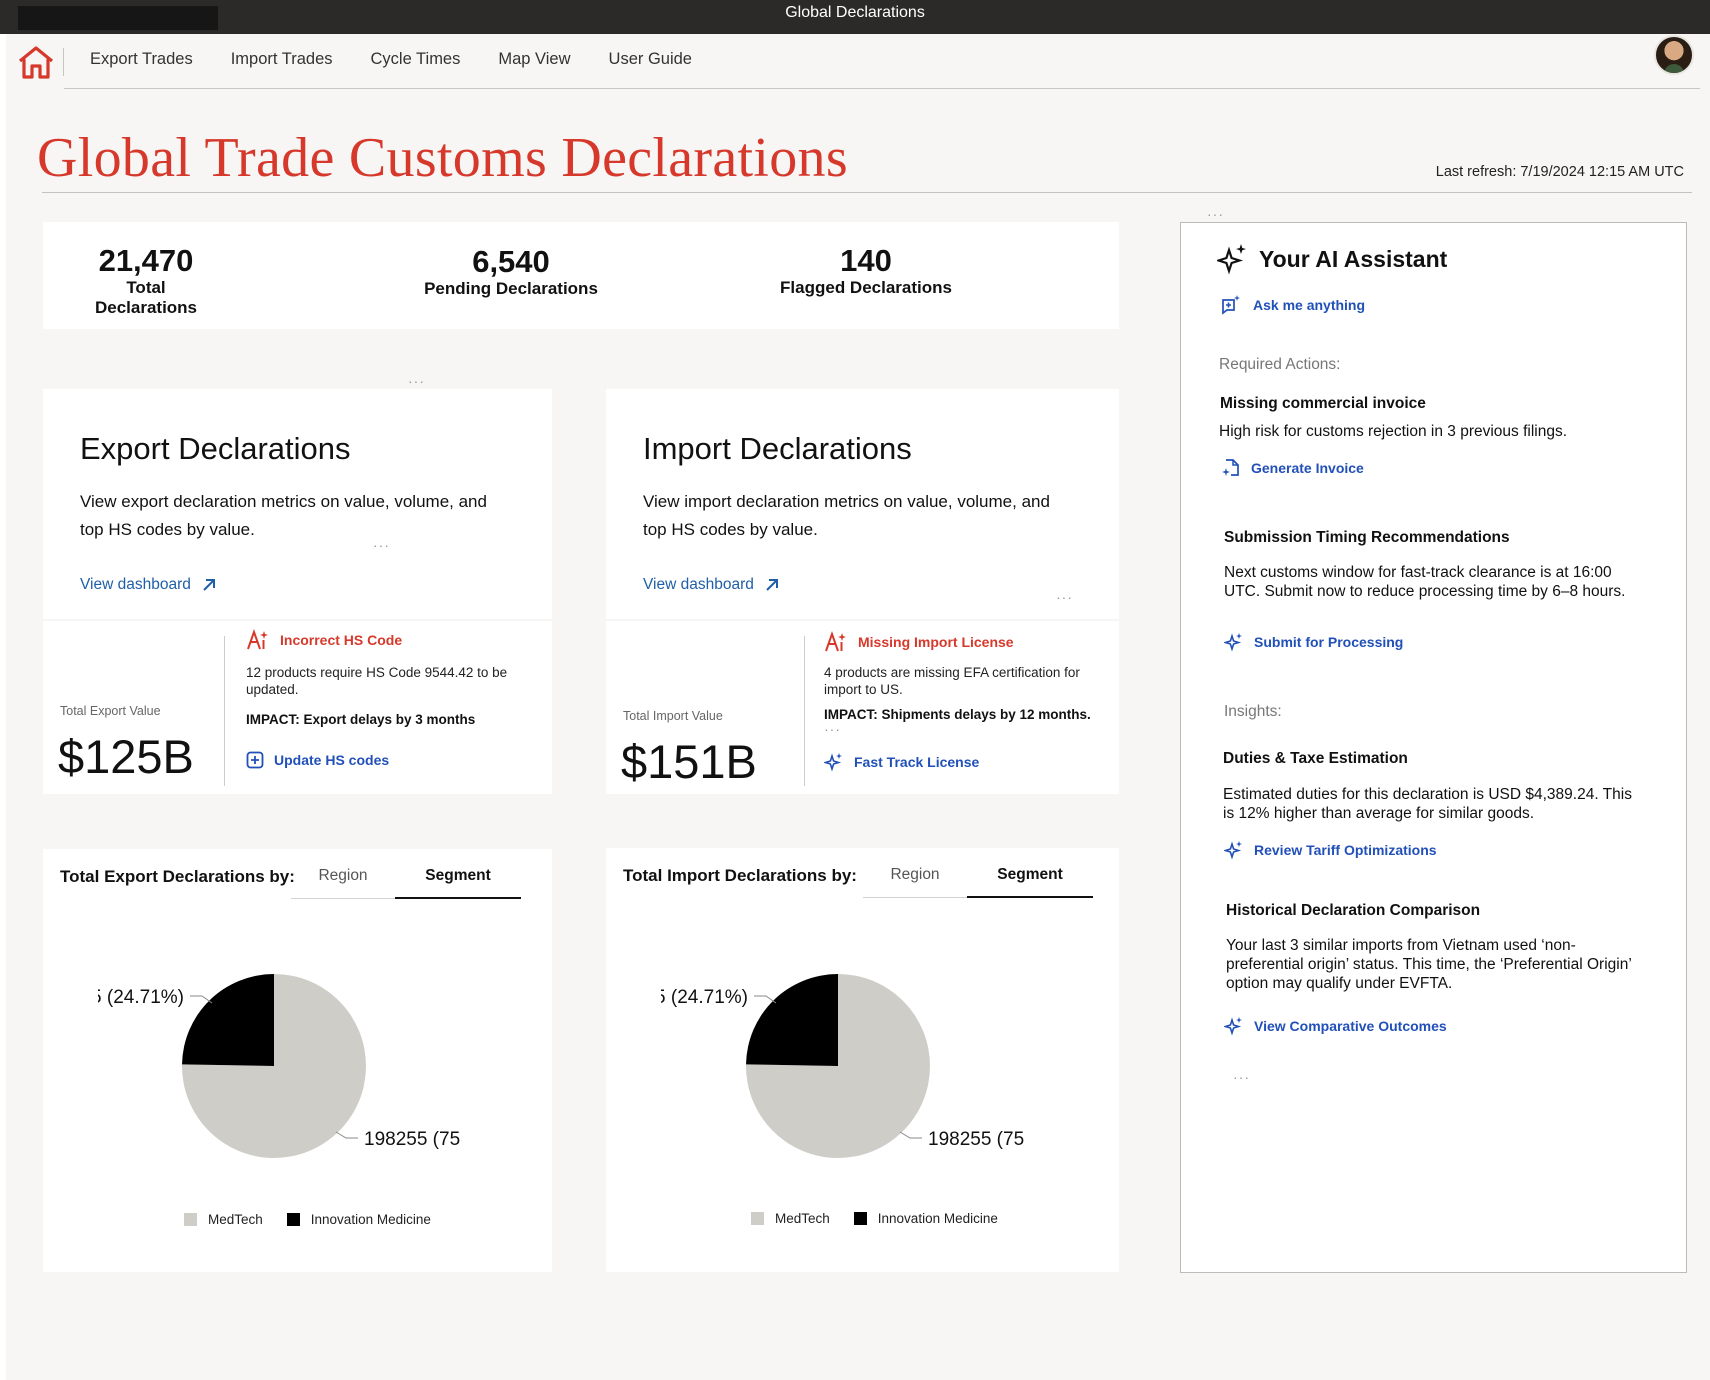 Image resolution: width=1710 pixels, height=1380 pixels. Describe the element at coordinates (118, 18) in the screenshot. I see `redacted-region` at that location.